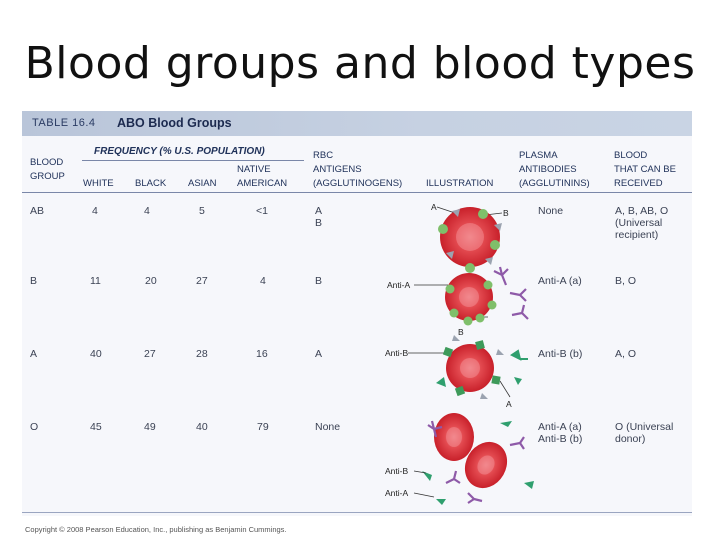 The image size is (720, 540). I want to click on cell-received: B, O, so click(626, 281).